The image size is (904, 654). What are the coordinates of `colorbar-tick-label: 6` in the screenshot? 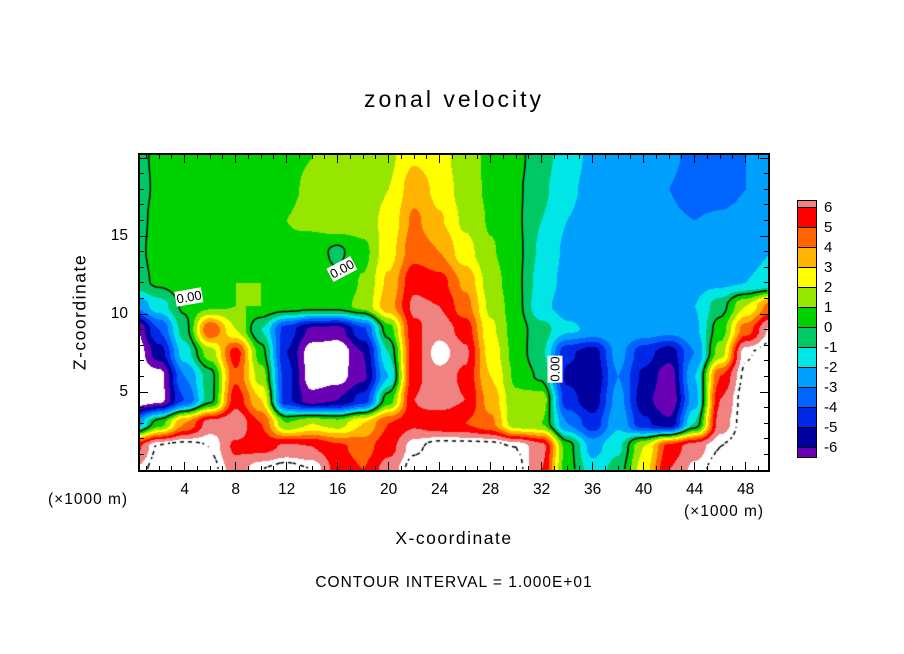 It's located at (828, 207).